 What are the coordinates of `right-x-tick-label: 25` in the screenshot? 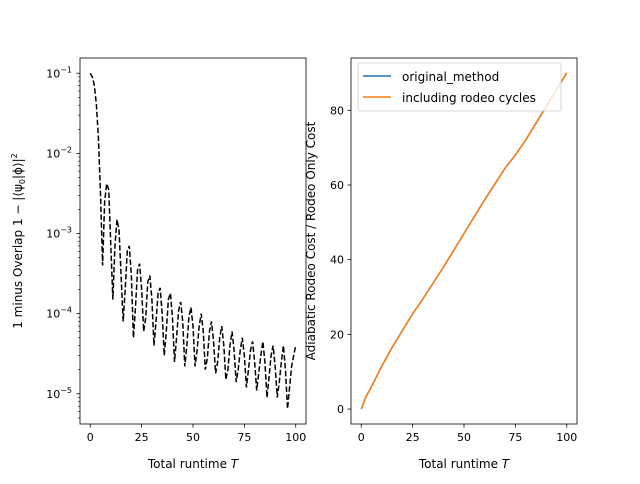 It's located at (413, 437).